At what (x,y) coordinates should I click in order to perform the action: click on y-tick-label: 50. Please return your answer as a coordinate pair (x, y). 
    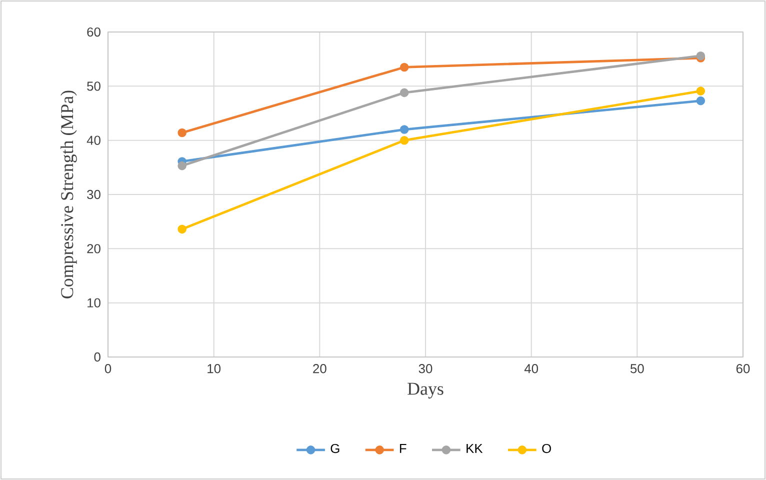
    Looking at the image, I should click on (93, 86).